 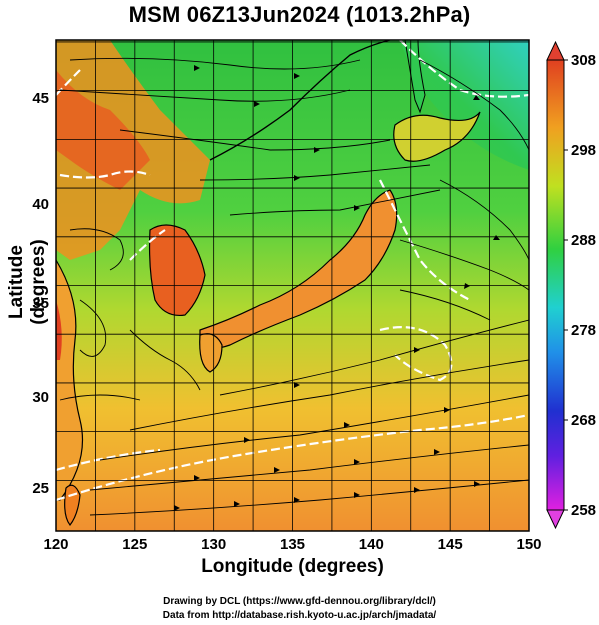 I want to click on x-tick-125: 125, so click(x=134, y=544).